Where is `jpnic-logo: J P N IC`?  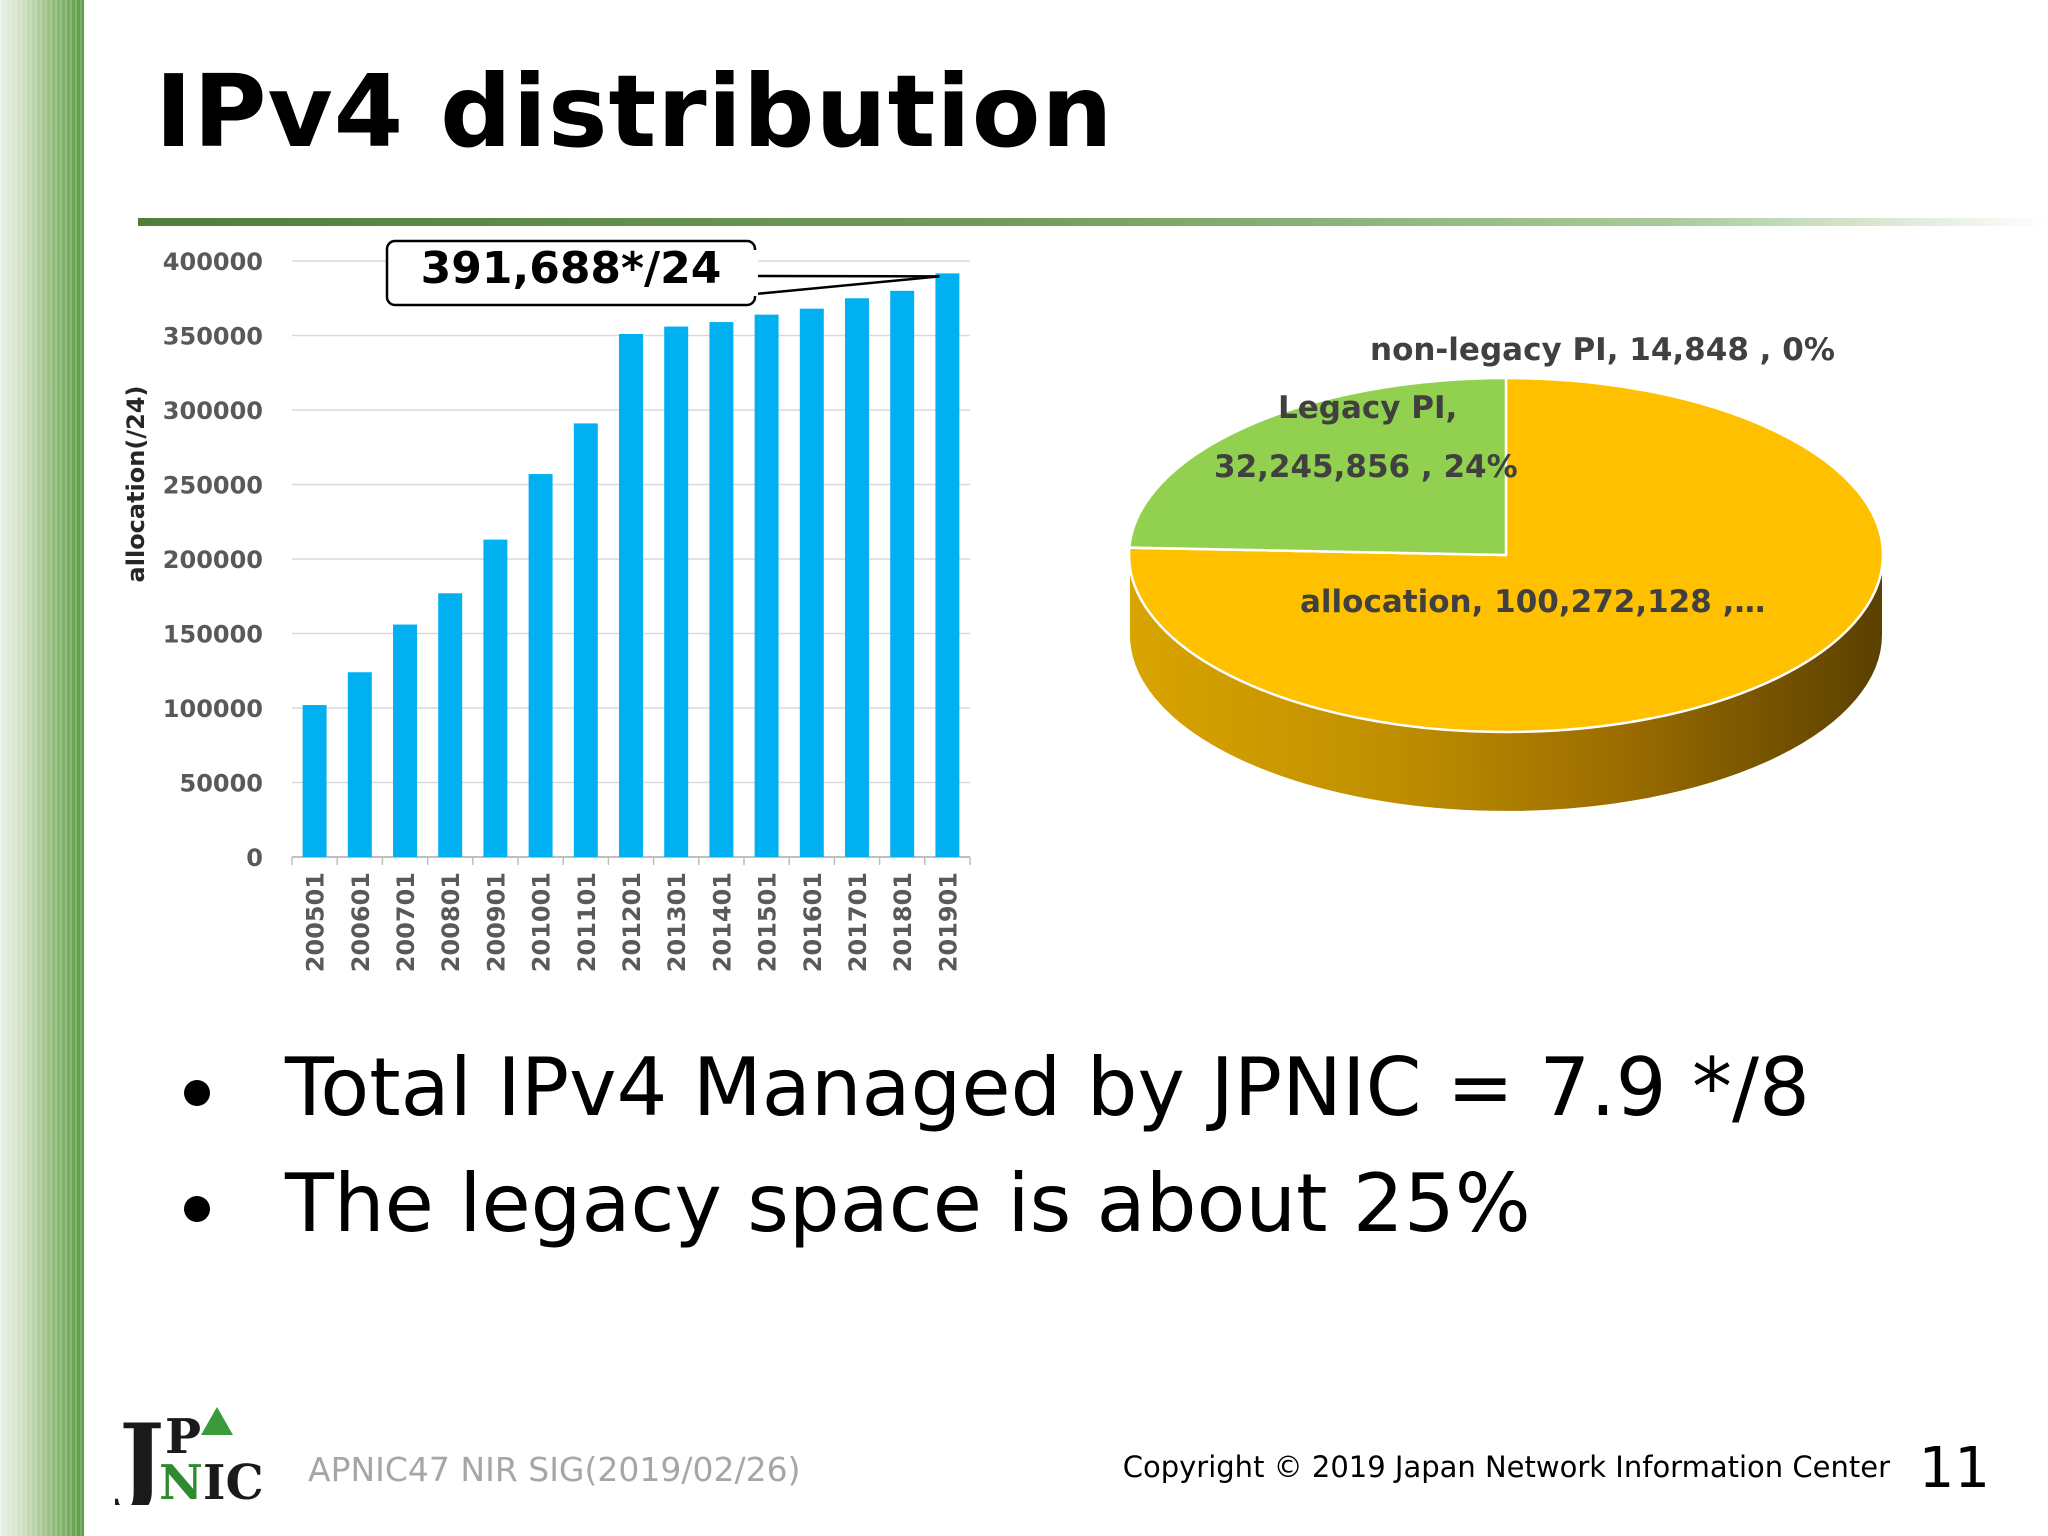
jpnic-logo: J P N IC is located at coordinates (189, 1455).